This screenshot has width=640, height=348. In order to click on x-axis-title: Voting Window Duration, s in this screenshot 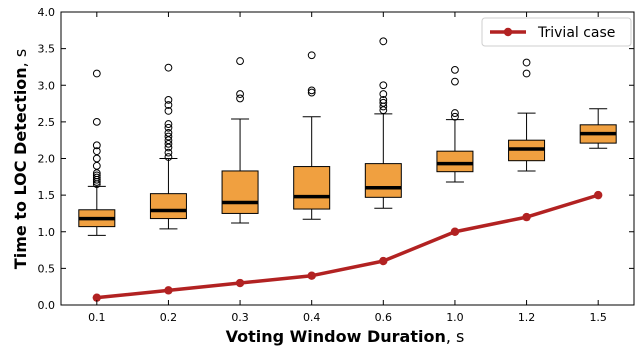, I will do `click(345, 336)`.